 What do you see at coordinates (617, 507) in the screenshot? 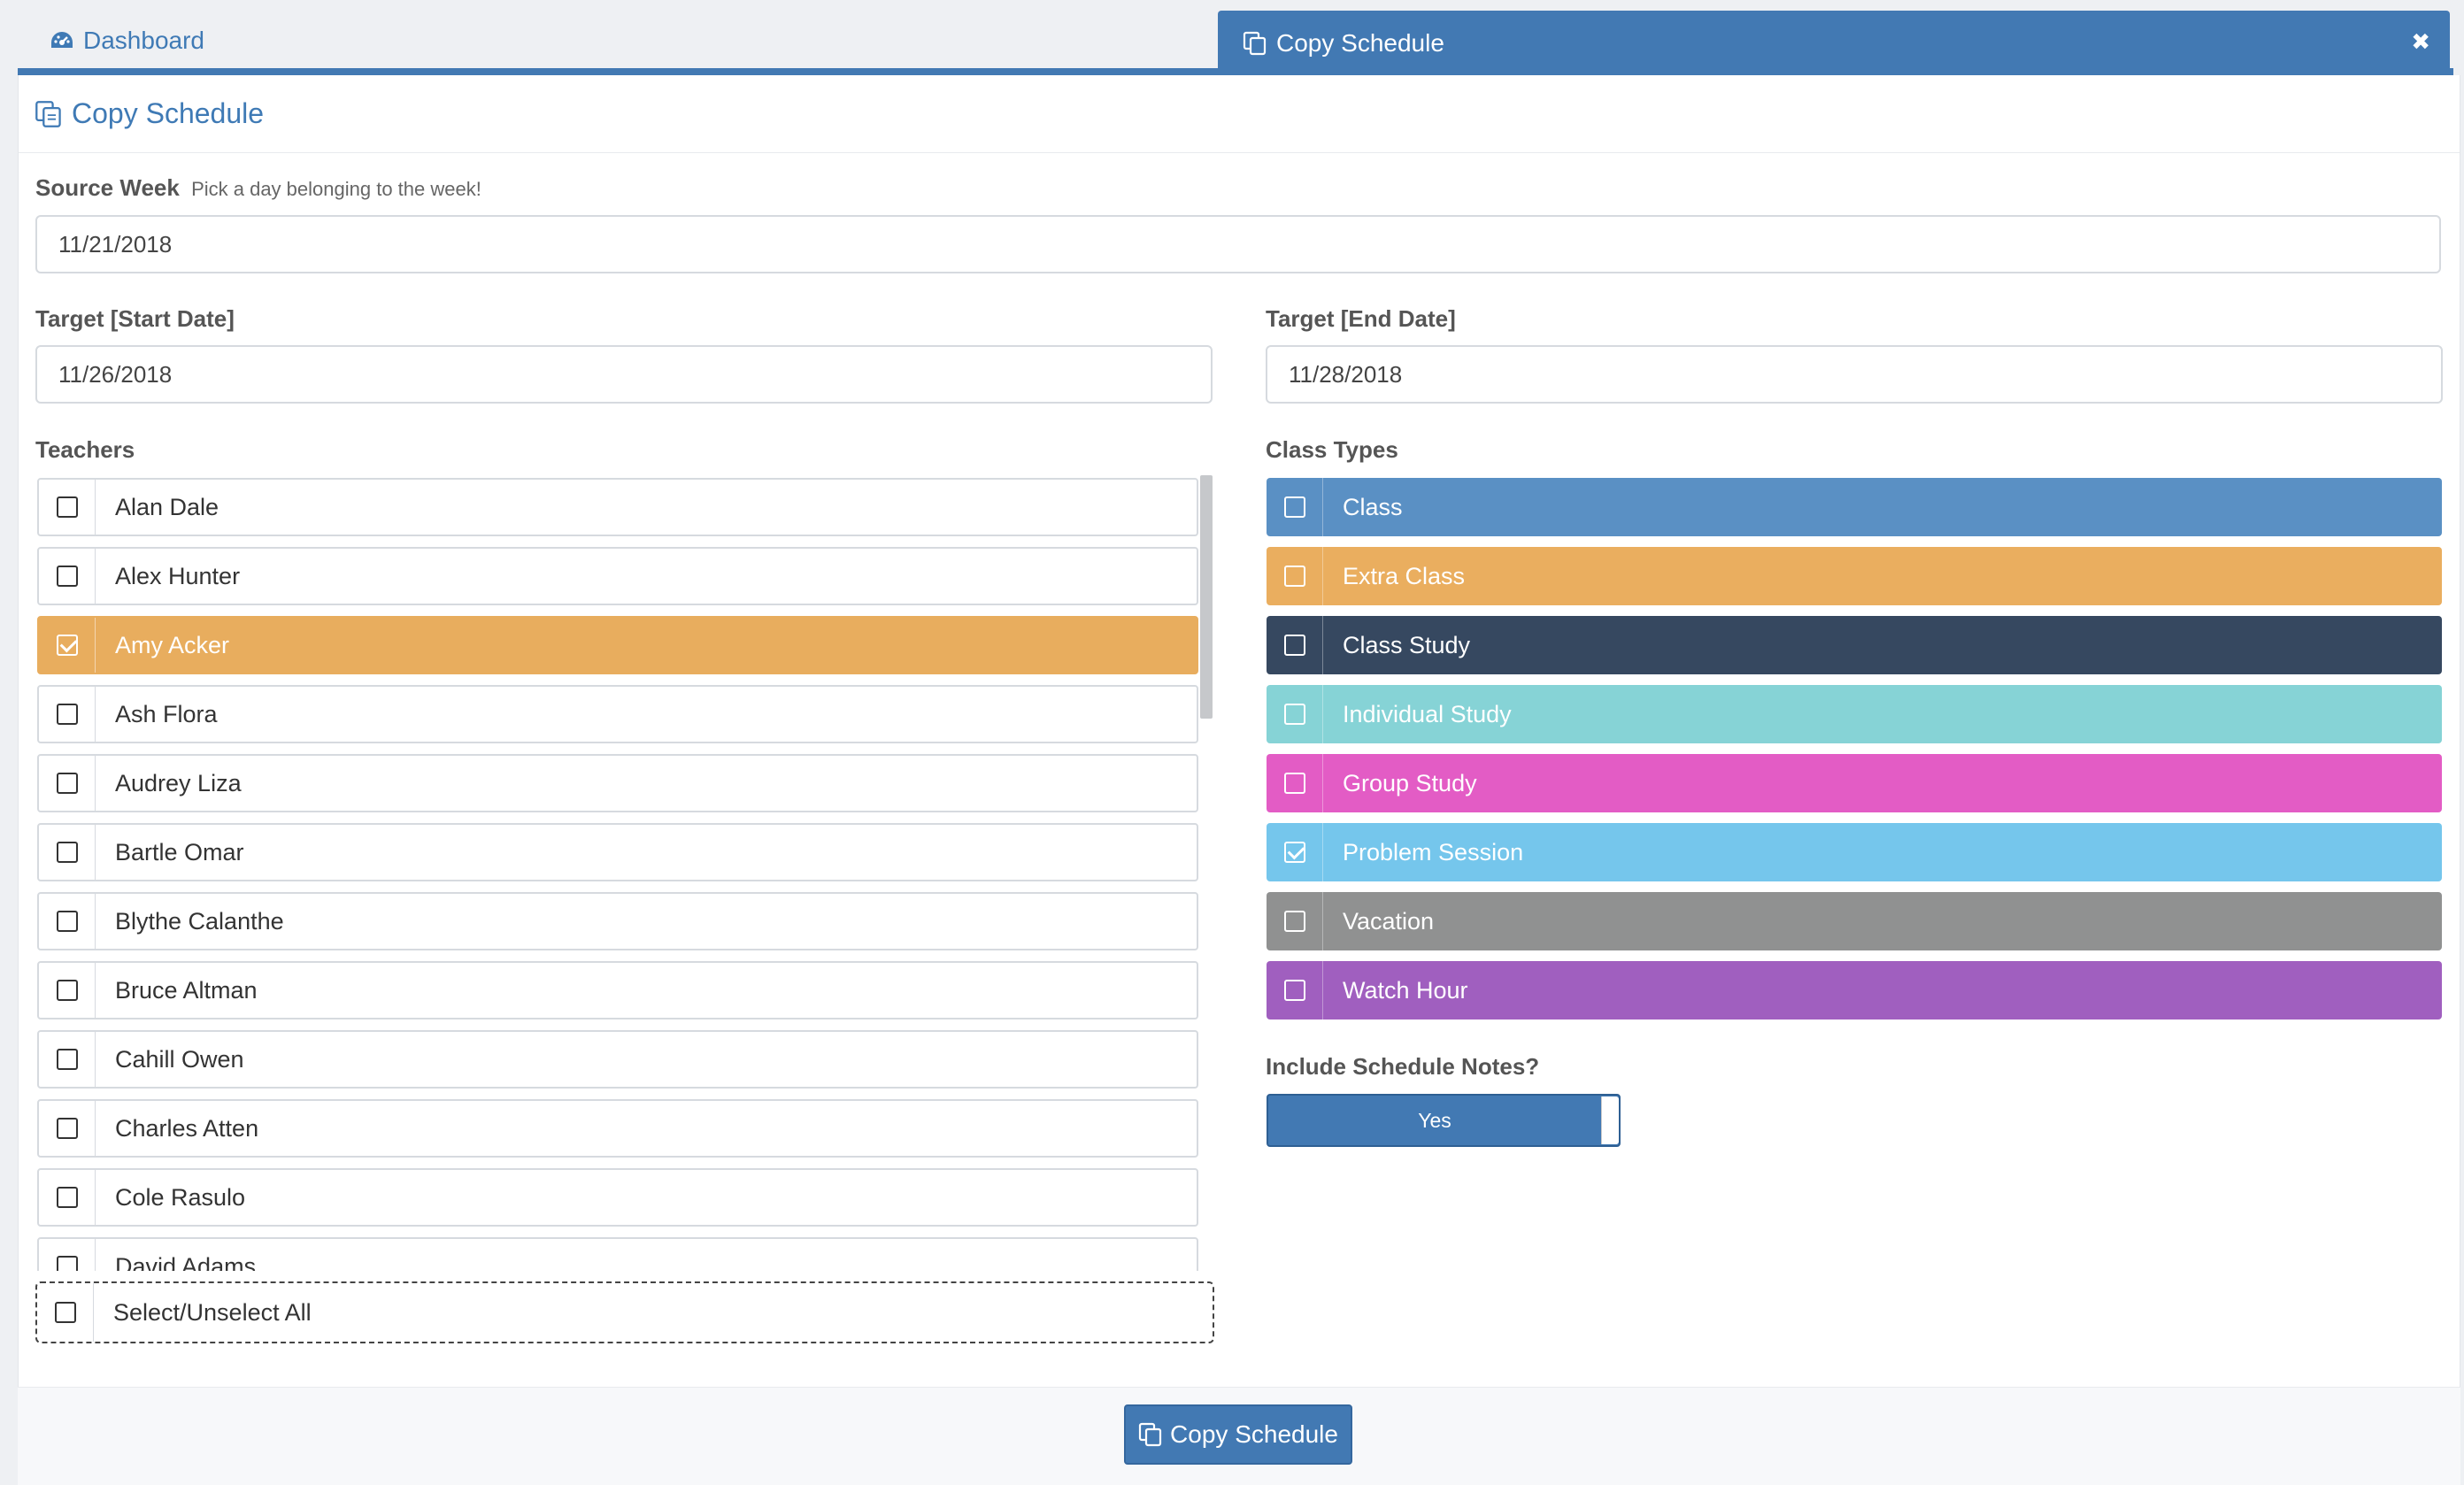
I see `teacher-item: Alan Dale` at bounding box center [617, 507].